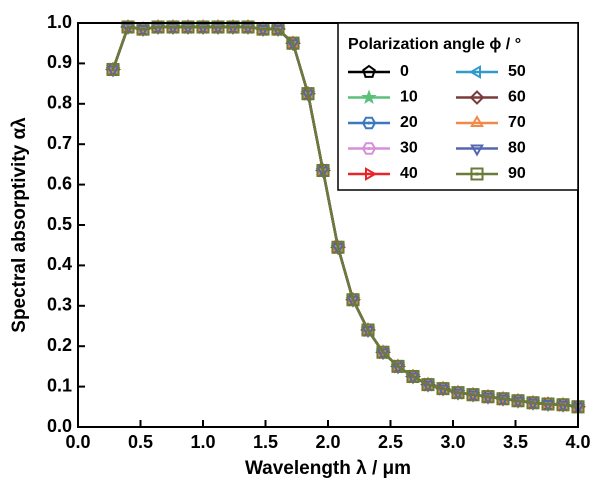 This screenshot has width=595, height=484. What do you see at coordinates (59, 183) in the screenshot?
I see `y-tick-label: 0.6` at bounding box center [59, 183].